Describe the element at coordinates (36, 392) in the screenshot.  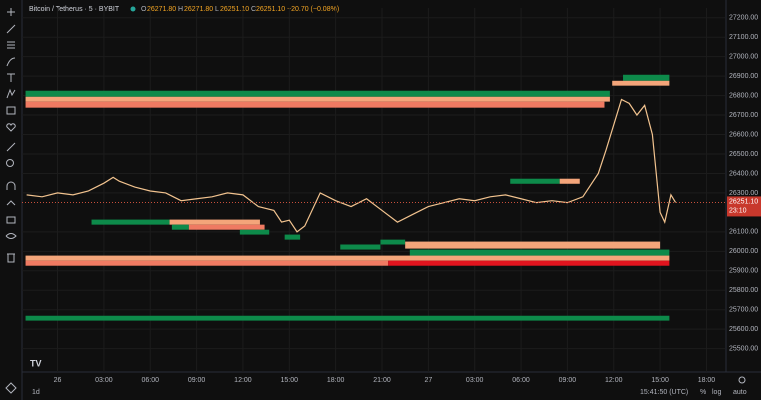
I see `range-button: 1d` at that location.